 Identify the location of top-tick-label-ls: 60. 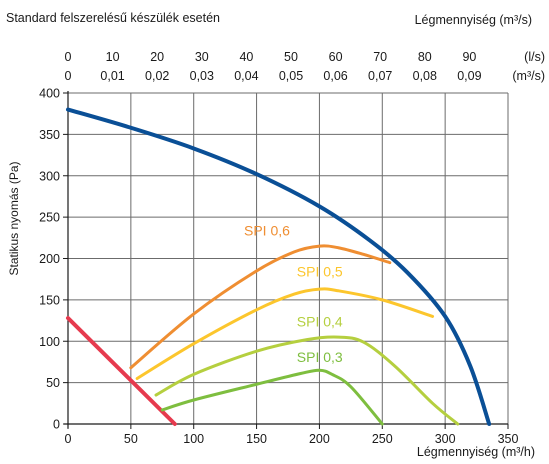
(336, 57).